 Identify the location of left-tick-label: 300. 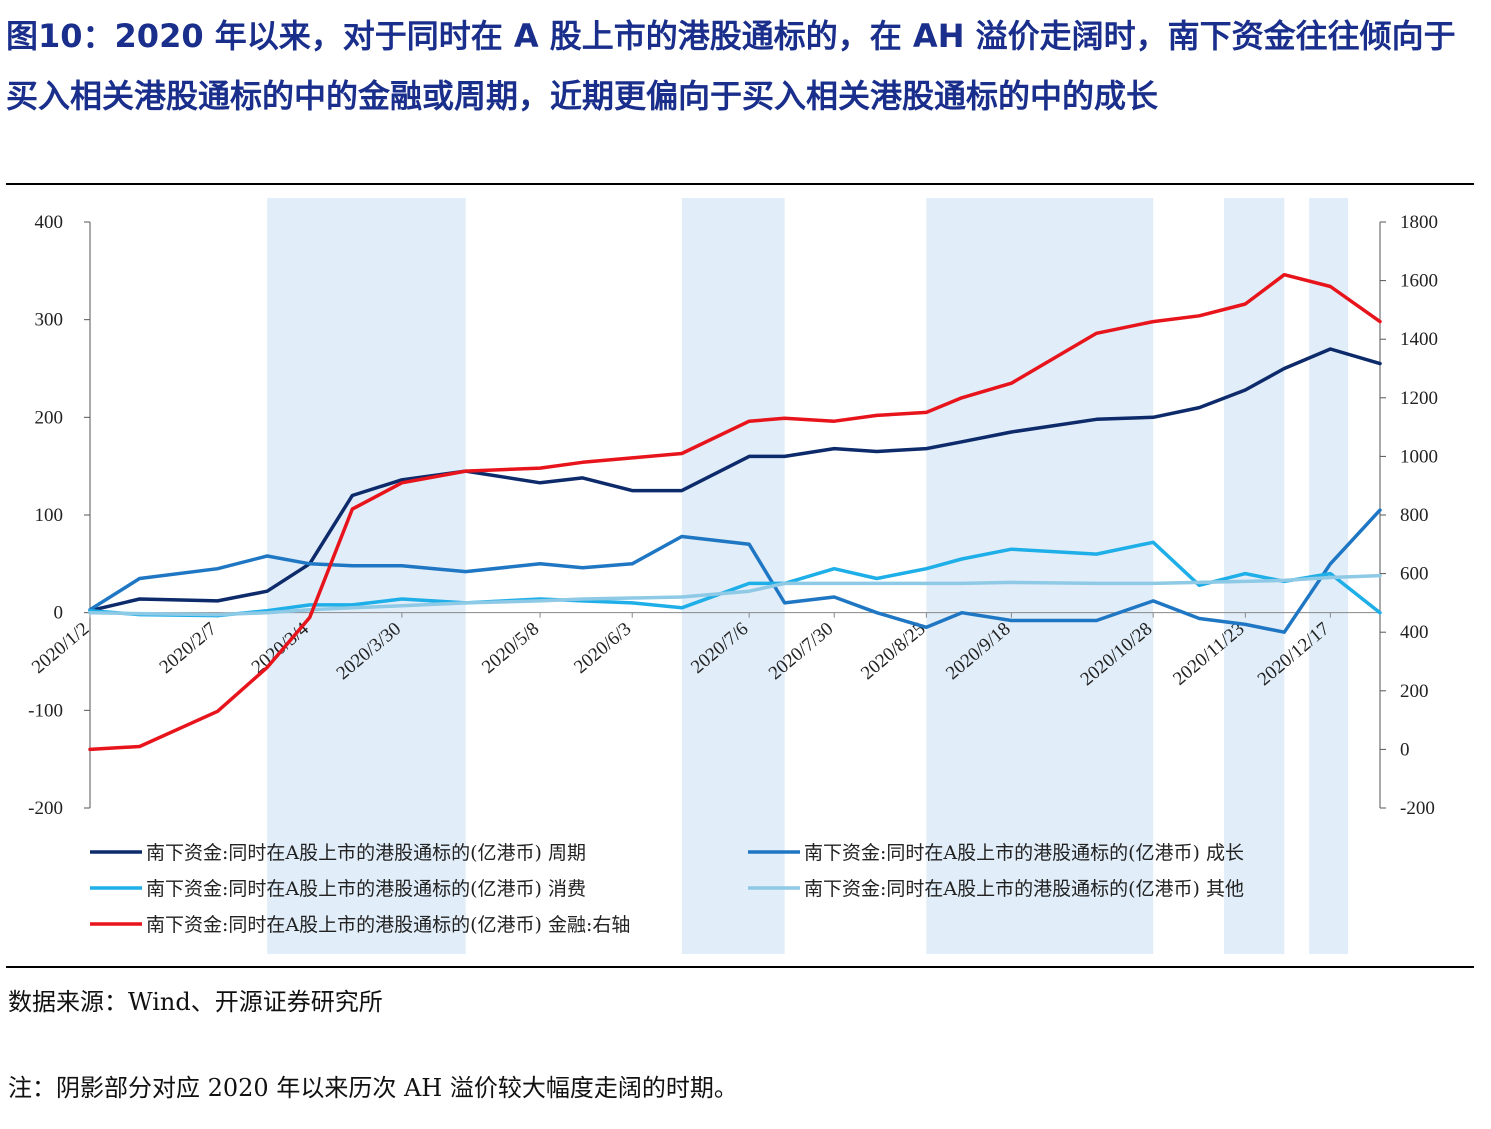
(49, 320).